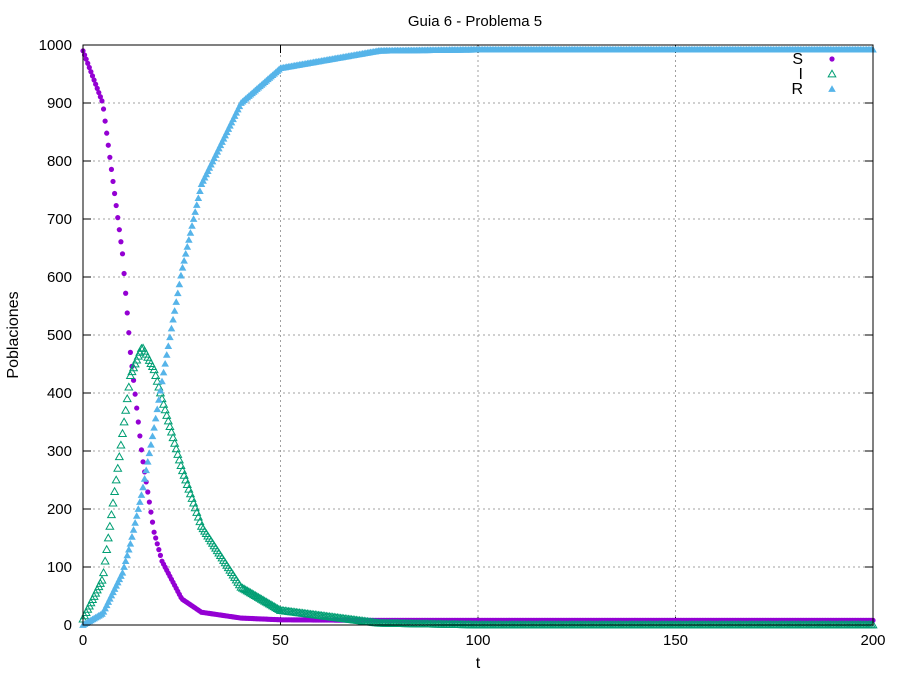 The image size is (900, 675). What do you see at coordinates (68, 625) in the screenshot?
I see `y-tick-label: 0` at bounding box center [68, 625].